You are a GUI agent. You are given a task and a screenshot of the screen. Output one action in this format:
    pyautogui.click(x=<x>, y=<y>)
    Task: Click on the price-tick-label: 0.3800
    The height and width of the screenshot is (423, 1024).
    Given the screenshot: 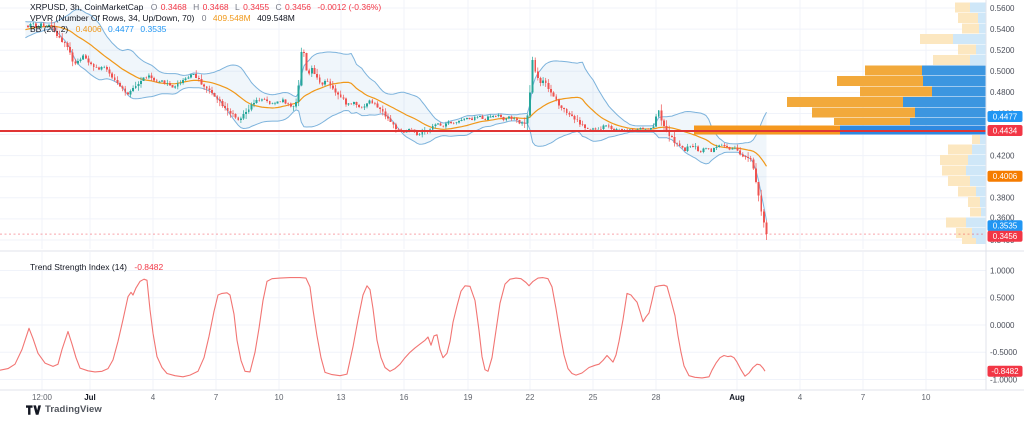 What is the action you would take?
    pyautogui.click(x=1002, y=198)
    